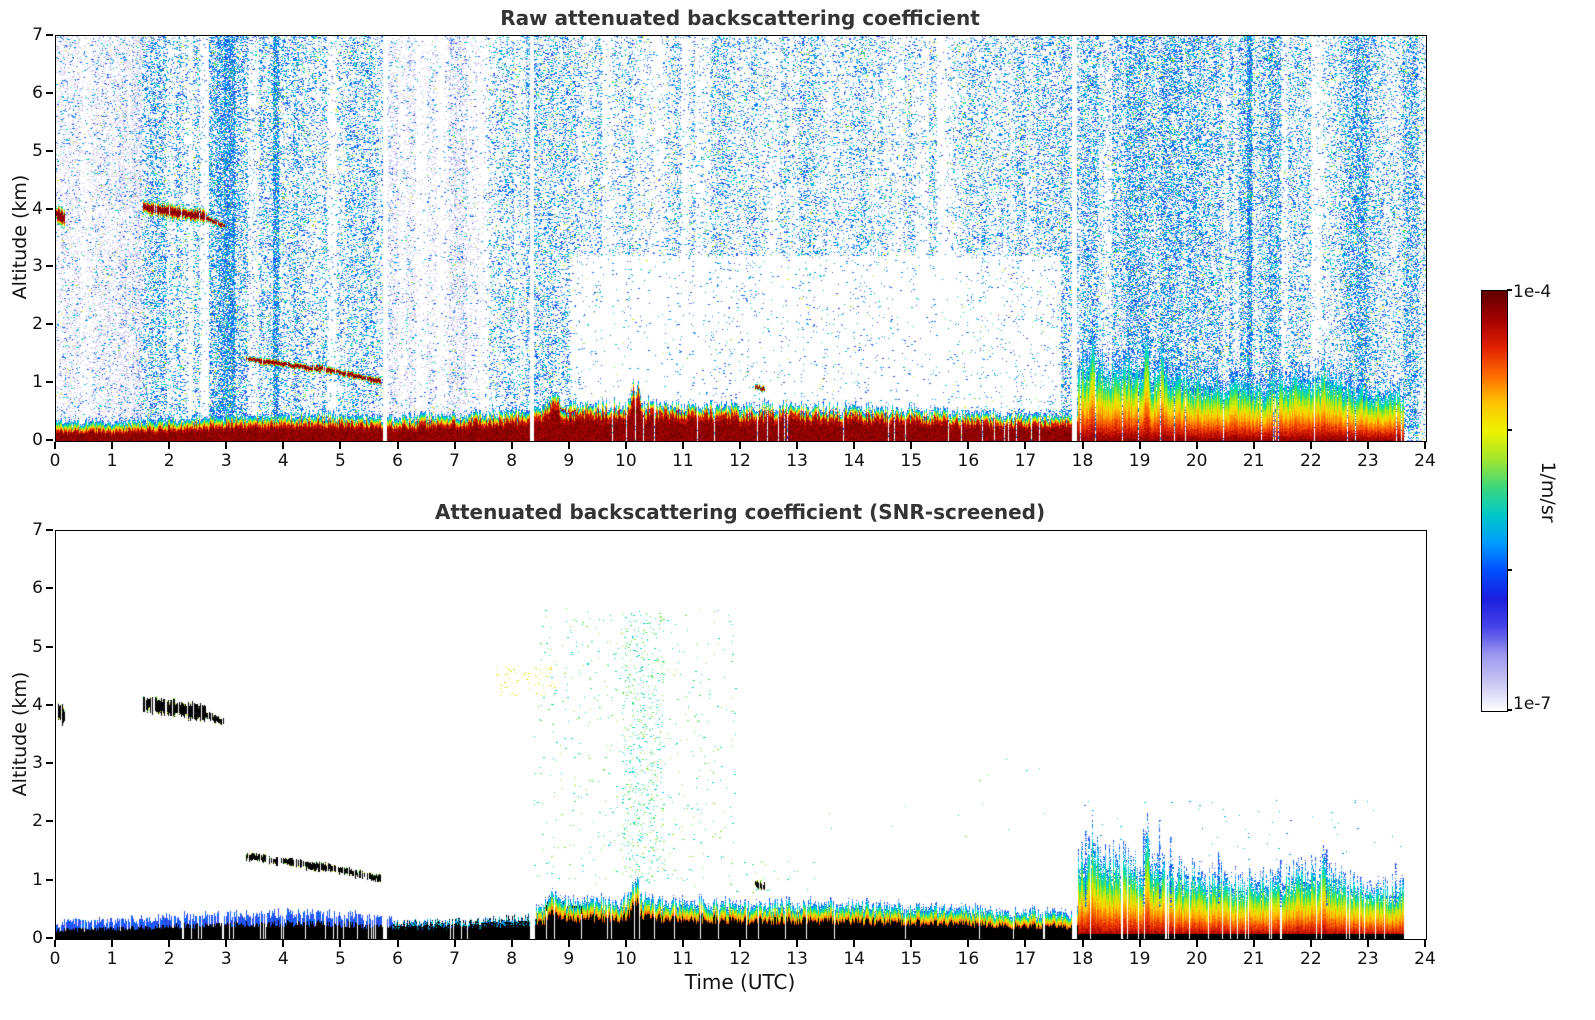 The image size is (1595, 1020). I want to click on colorbar-min-label: 1e-7, so click(1532, 704).